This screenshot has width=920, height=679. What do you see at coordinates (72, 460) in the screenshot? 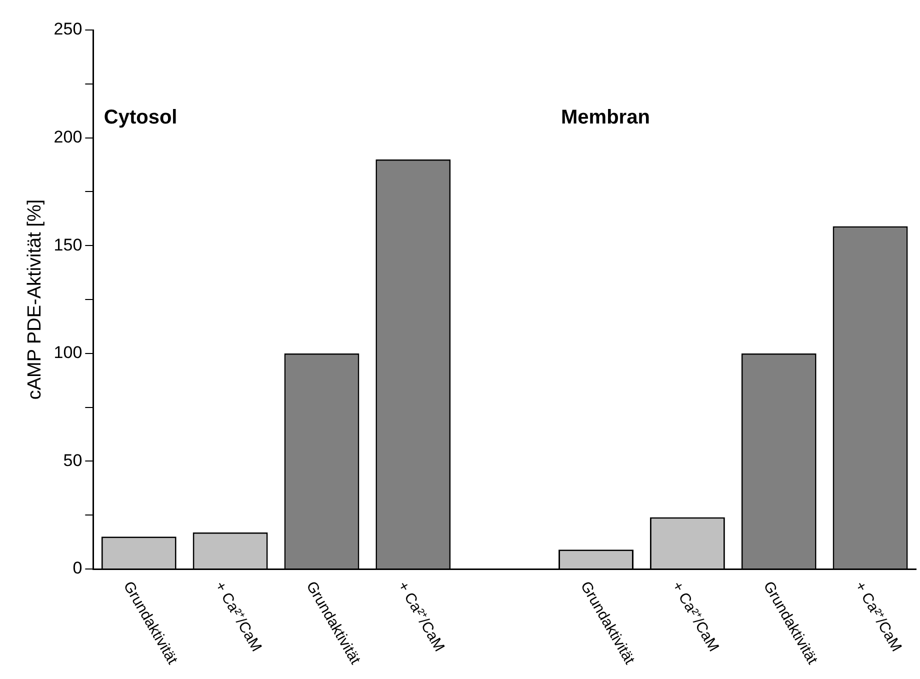
I see `y-tick-label: 50` at bounding box center [72, 460].